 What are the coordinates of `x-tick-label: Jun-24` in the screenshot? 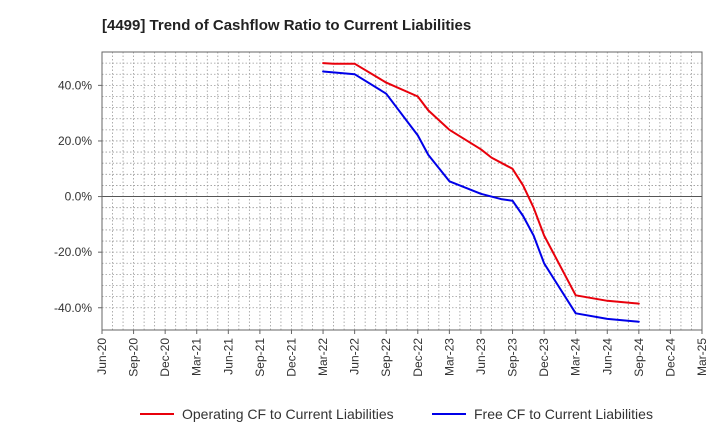 It's located at (607, 356).